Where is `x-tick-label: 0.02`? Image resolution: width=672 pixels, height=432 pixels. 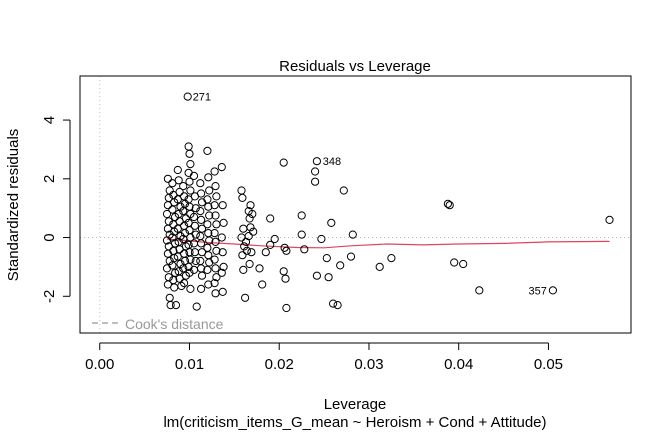 x-tick-label: 0.02 is located at coordinates (279, 364).